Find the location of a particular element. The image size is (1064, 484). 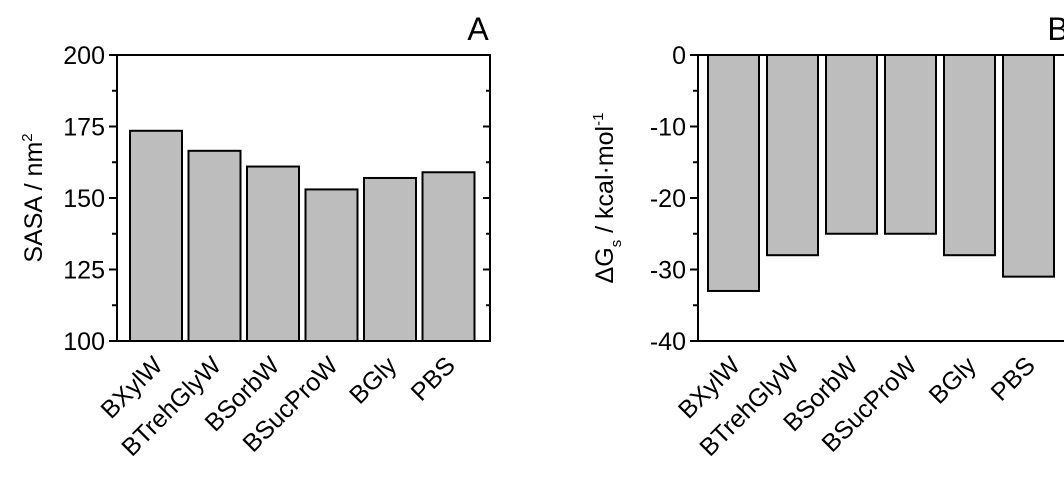

panel-a-y-axis-title: SASA / nm2 is located at coordinates (33, 197).